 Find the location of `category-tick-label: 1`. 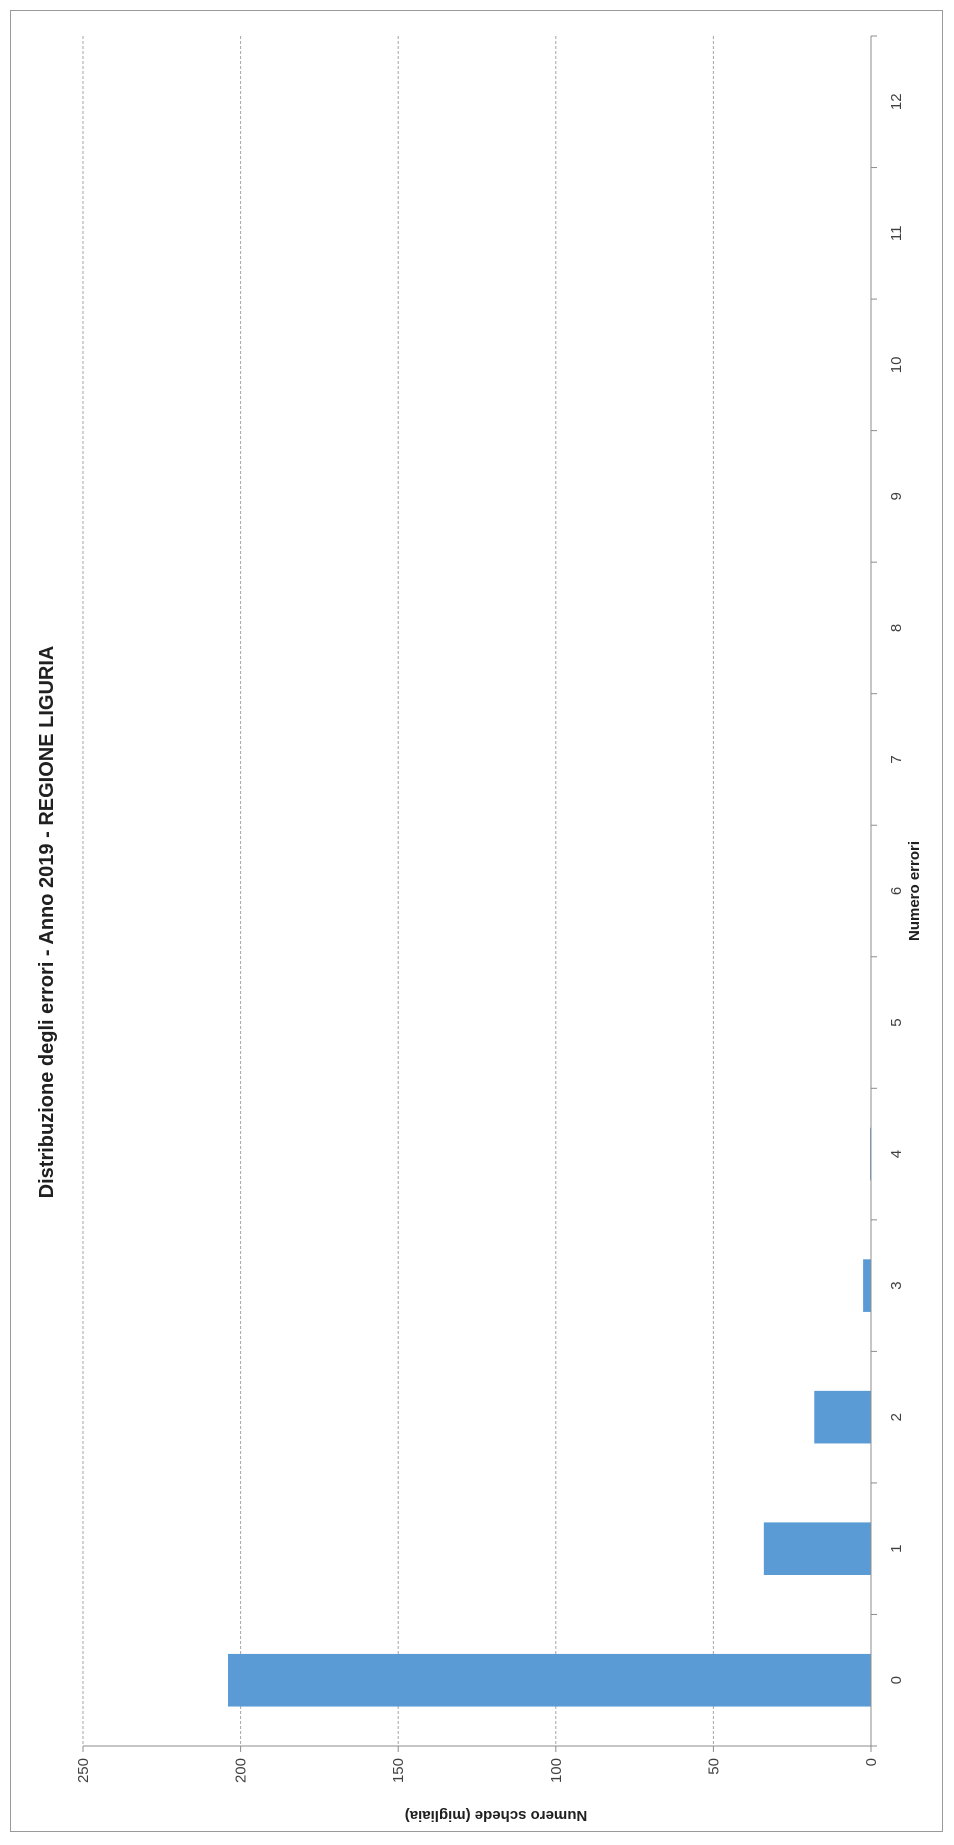

category-tick-label: 1 is located at coordinates (896, 1549).